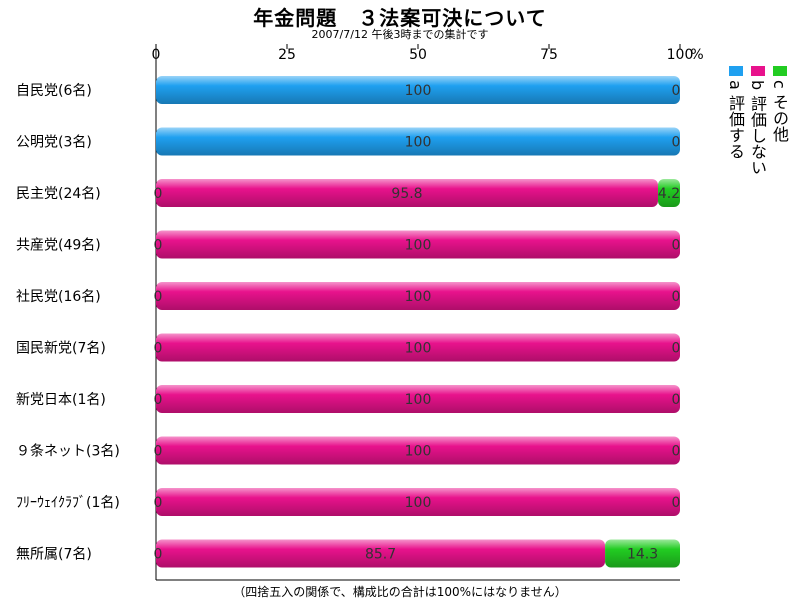 This screenshot has height=600, width=800. Describe the element at coordinates (68, 451) in the screenshot. I see `category-label: ９条ネット(3名)` at that location.